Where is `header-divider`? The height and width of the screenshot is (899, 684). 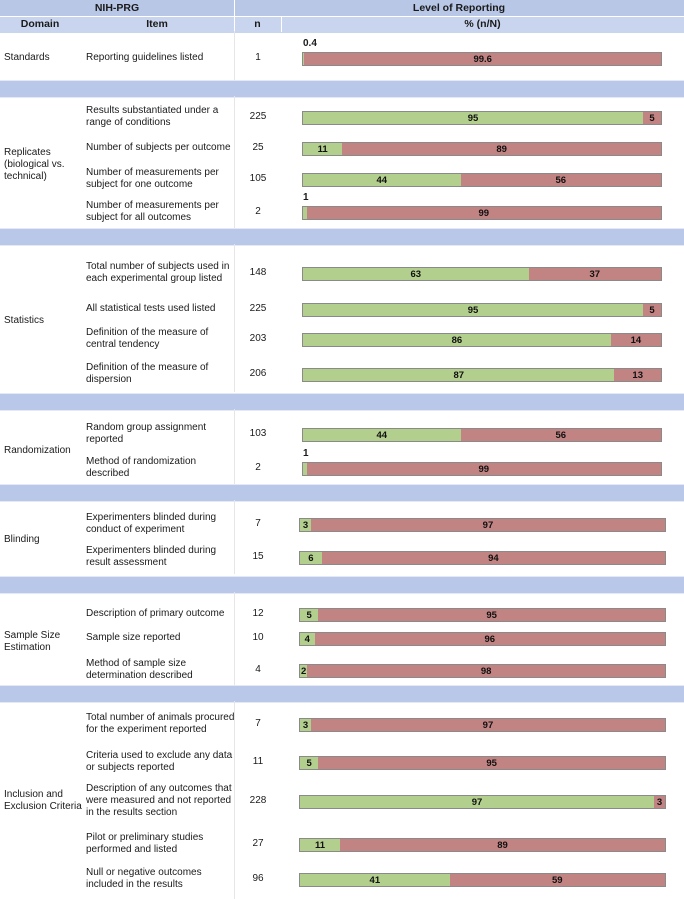 header-divider is located at coordinates (234, 16).